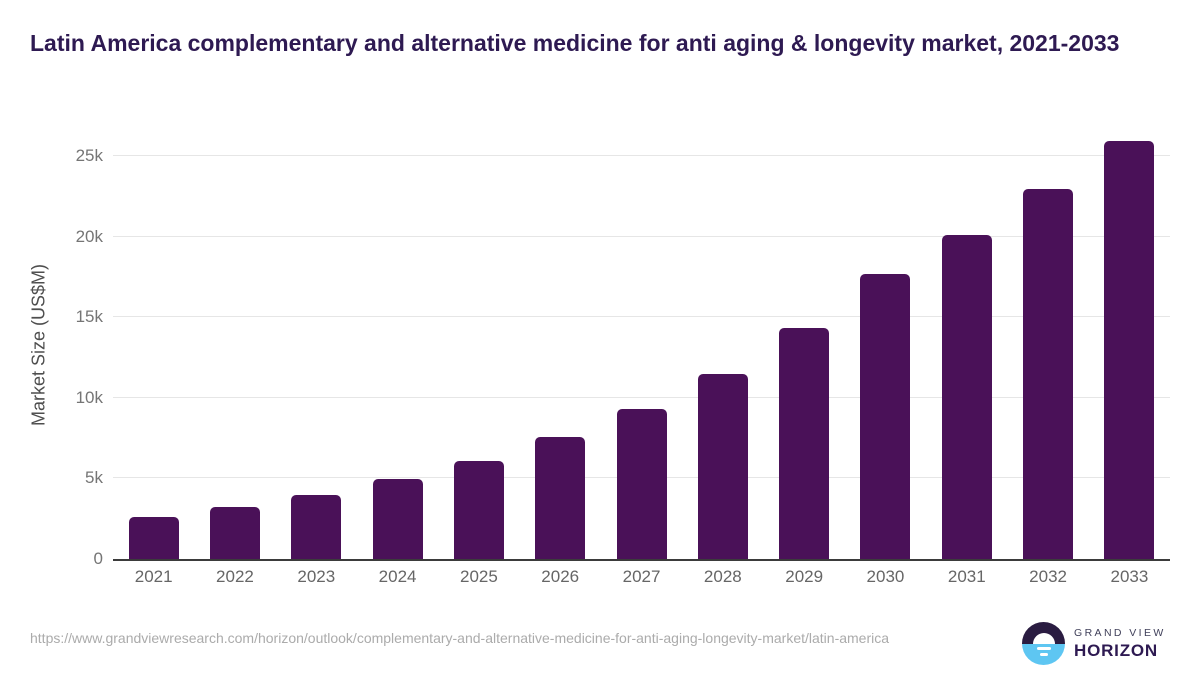 This screenshot has width=1200, height=675. I want to click on x-tick-label-2031: 2031, so click(966, 576).